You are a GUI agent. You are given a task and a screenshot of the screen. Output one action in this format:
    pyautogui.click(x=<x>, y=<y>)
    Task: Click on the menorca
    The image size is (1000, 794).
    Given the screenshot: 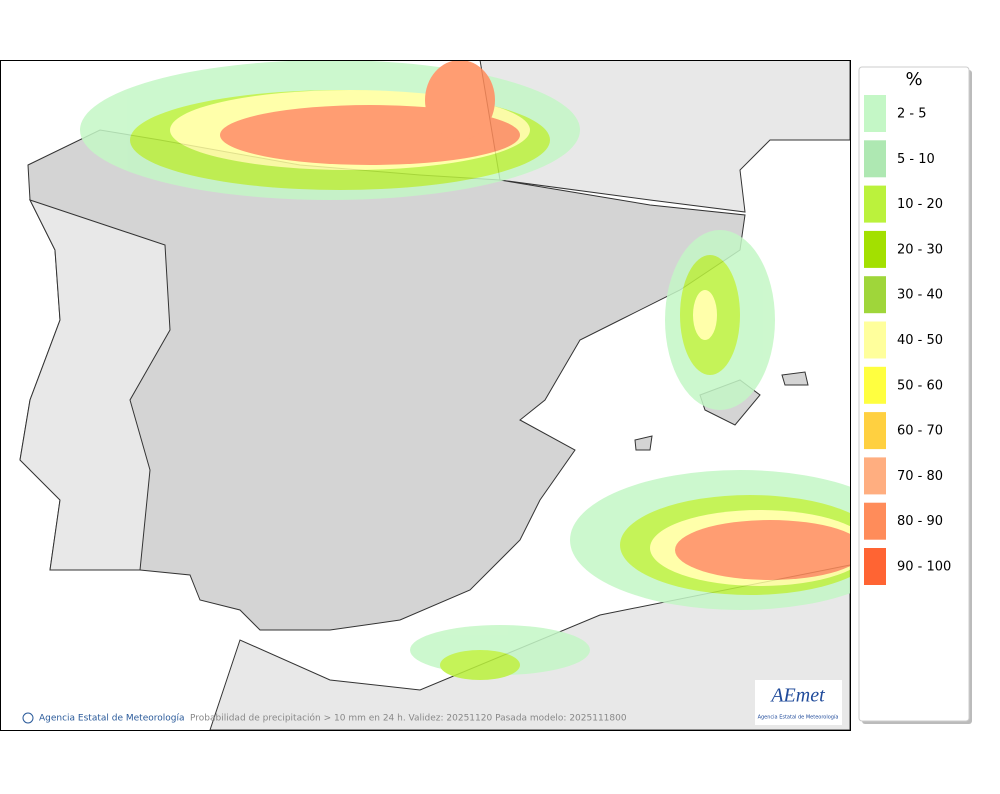 What is the action you would take?
    pyautogui.click(x=795, y=378)
    